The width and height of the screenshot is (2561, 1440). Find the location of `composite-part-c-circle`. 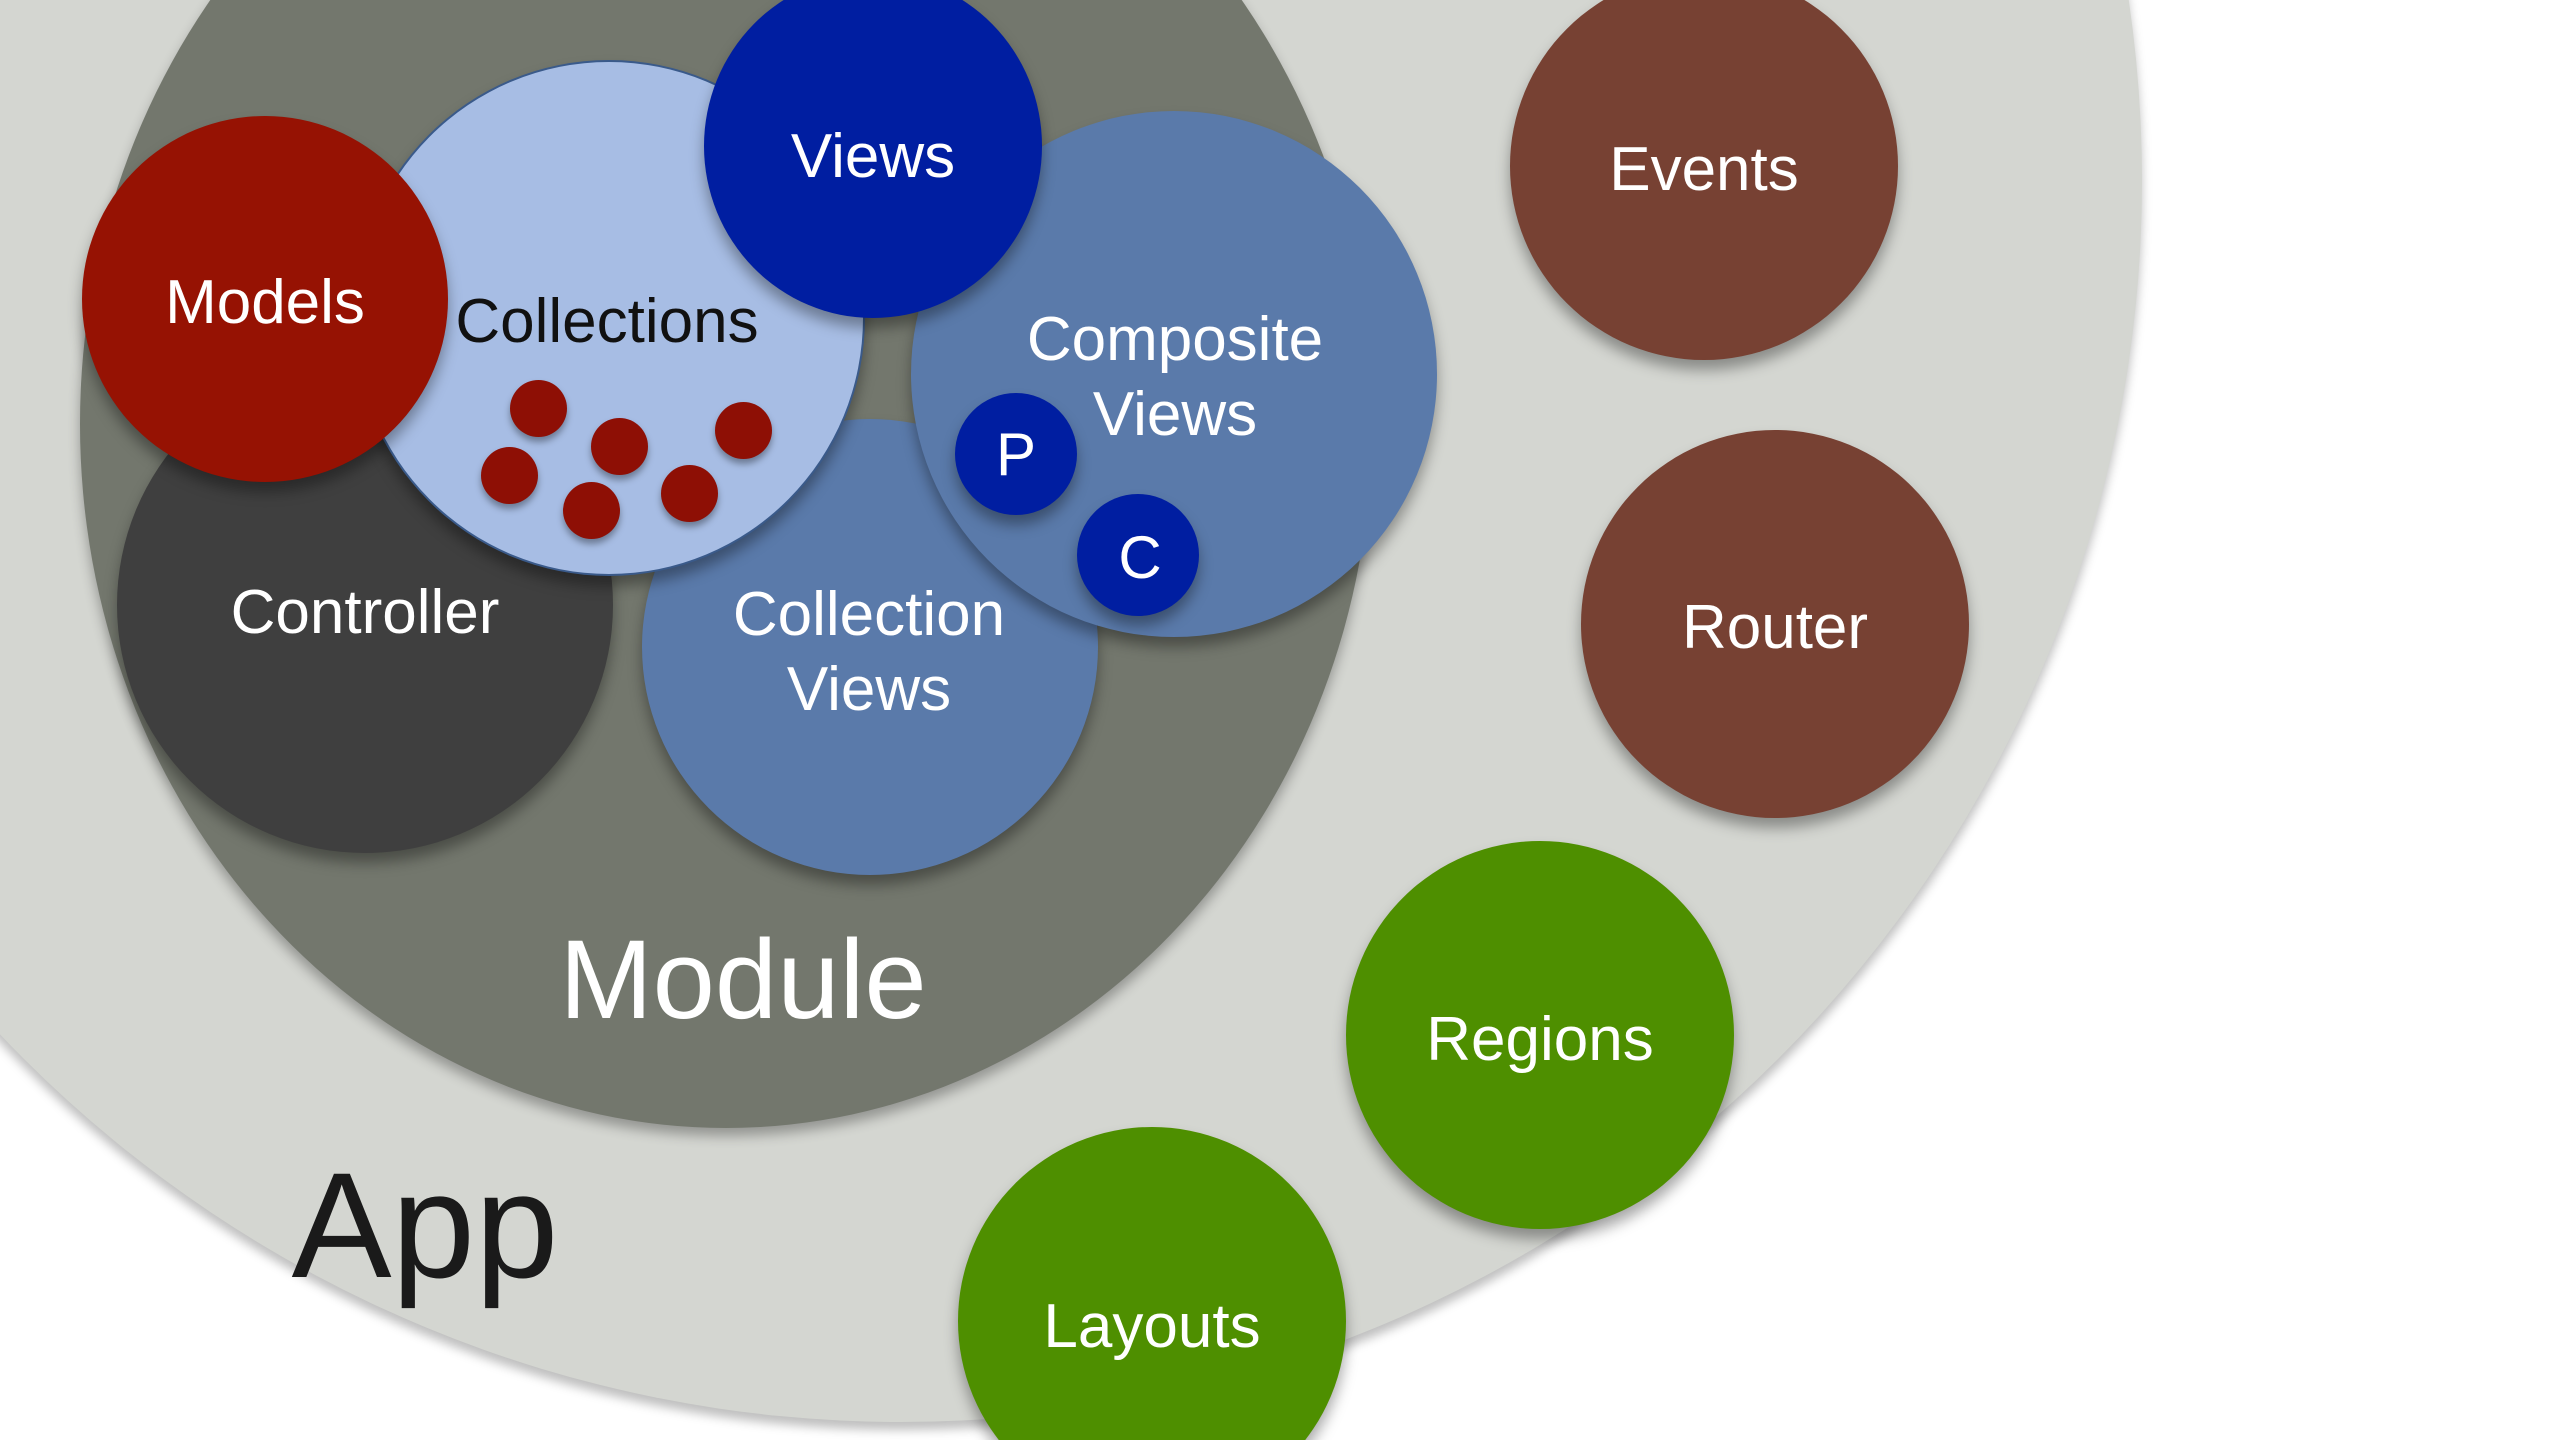

composite-part-c-circle is located at coordinates (1138, 555).